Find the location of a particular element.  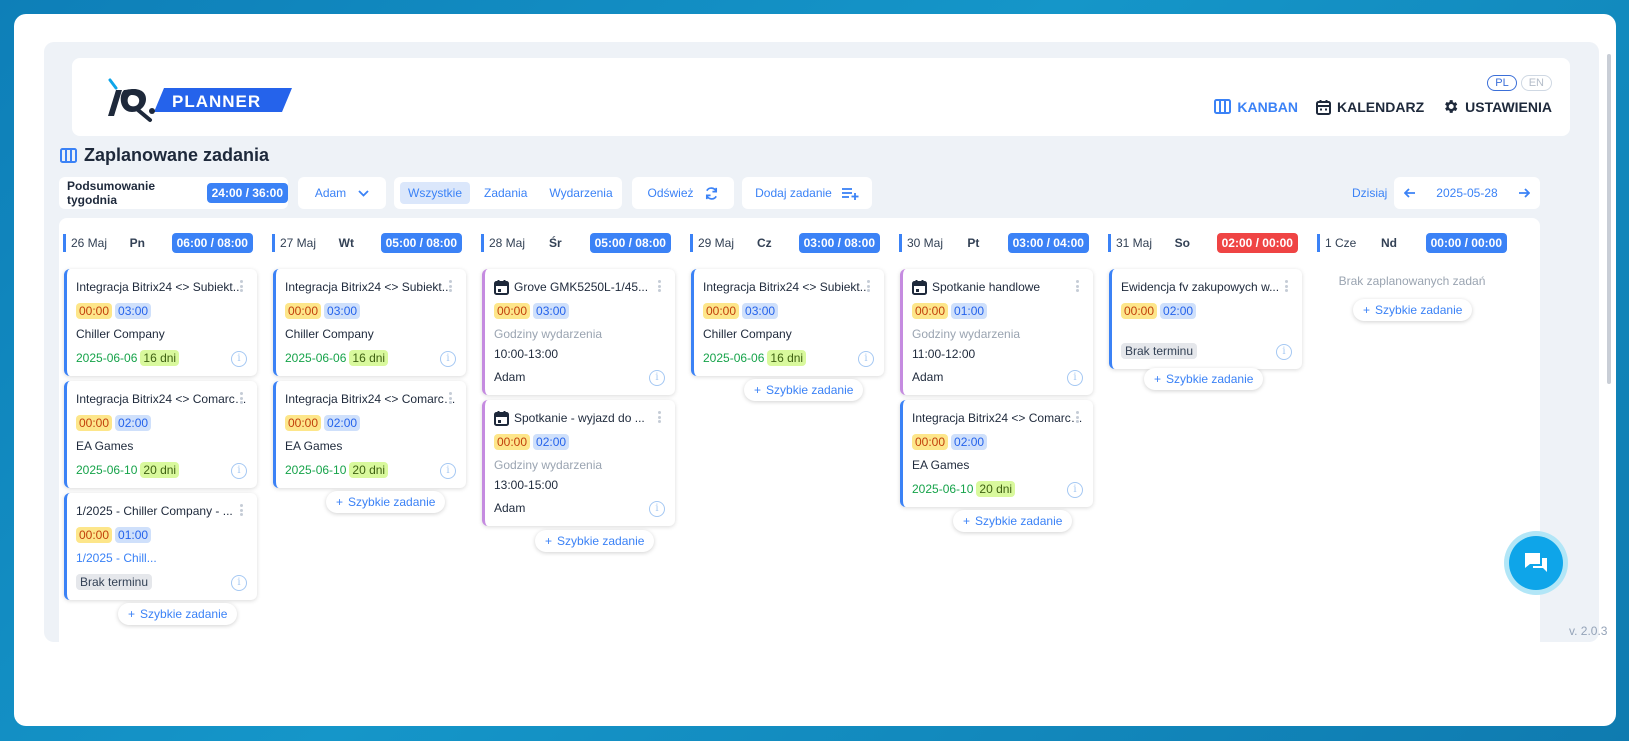

empty-column-text: Brak zaplanowanych zadań is located at coordinates (1412, 281).